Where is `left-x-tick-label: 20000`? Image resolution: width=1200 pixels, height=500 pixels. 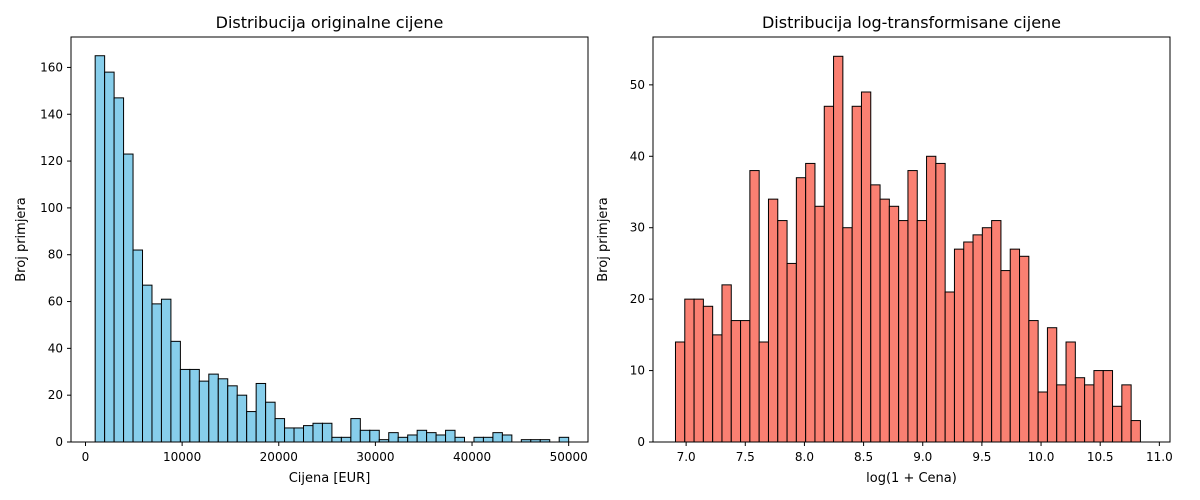
left-x-tick-label: 20000 is located at coordinates (279, 457).